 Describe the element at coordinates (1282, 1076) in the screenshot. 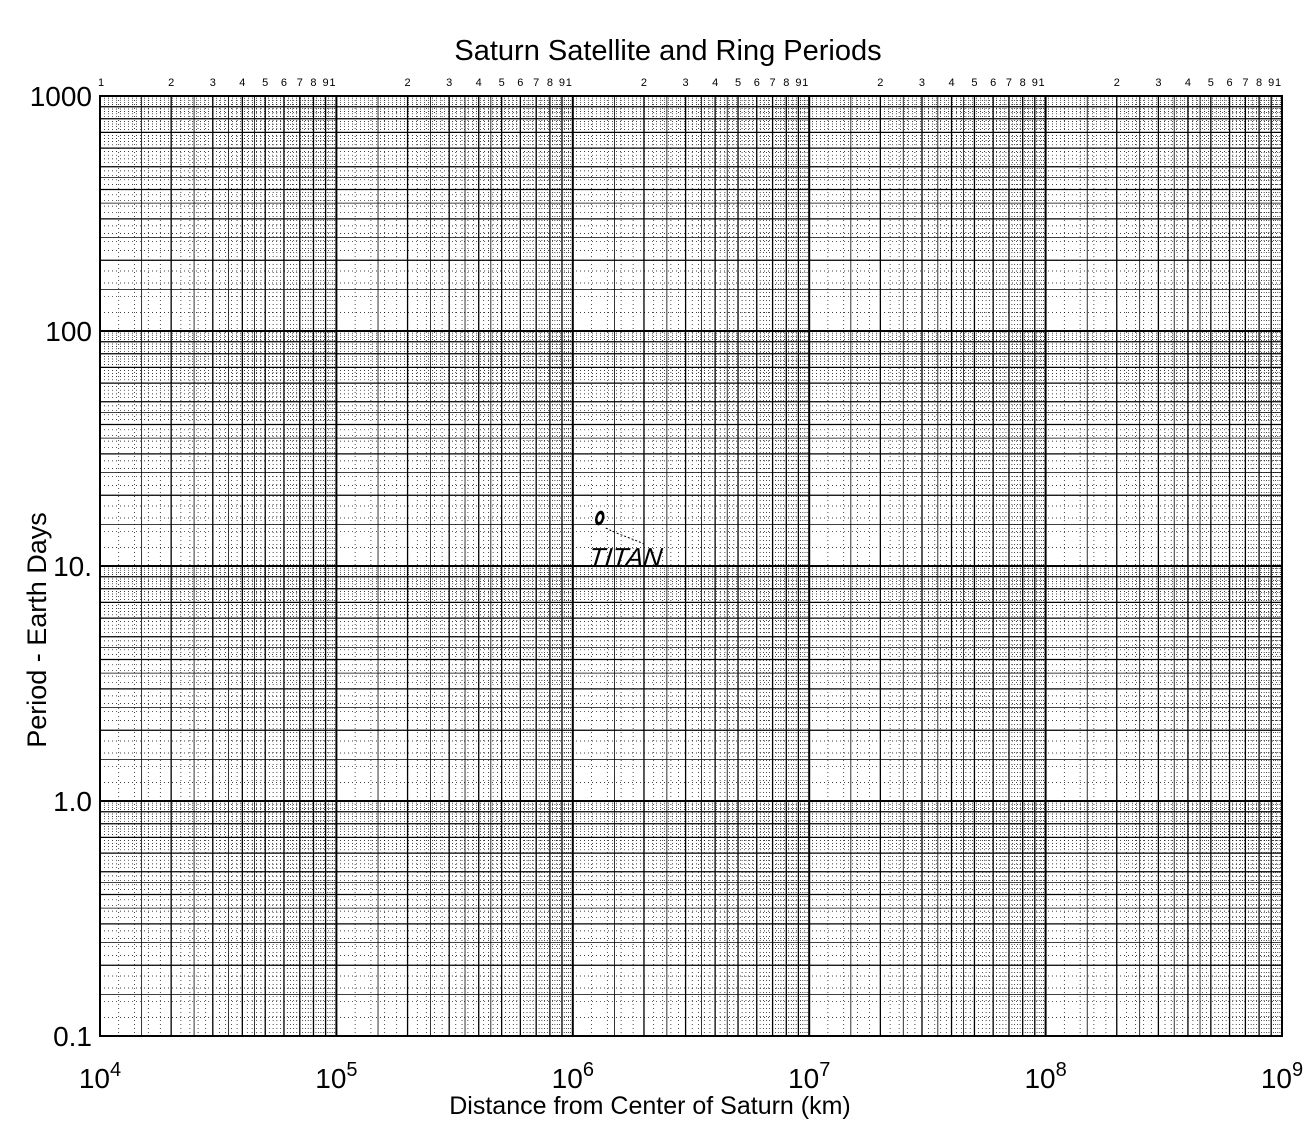

I see `x-tick-label: 10⁹` at that location.